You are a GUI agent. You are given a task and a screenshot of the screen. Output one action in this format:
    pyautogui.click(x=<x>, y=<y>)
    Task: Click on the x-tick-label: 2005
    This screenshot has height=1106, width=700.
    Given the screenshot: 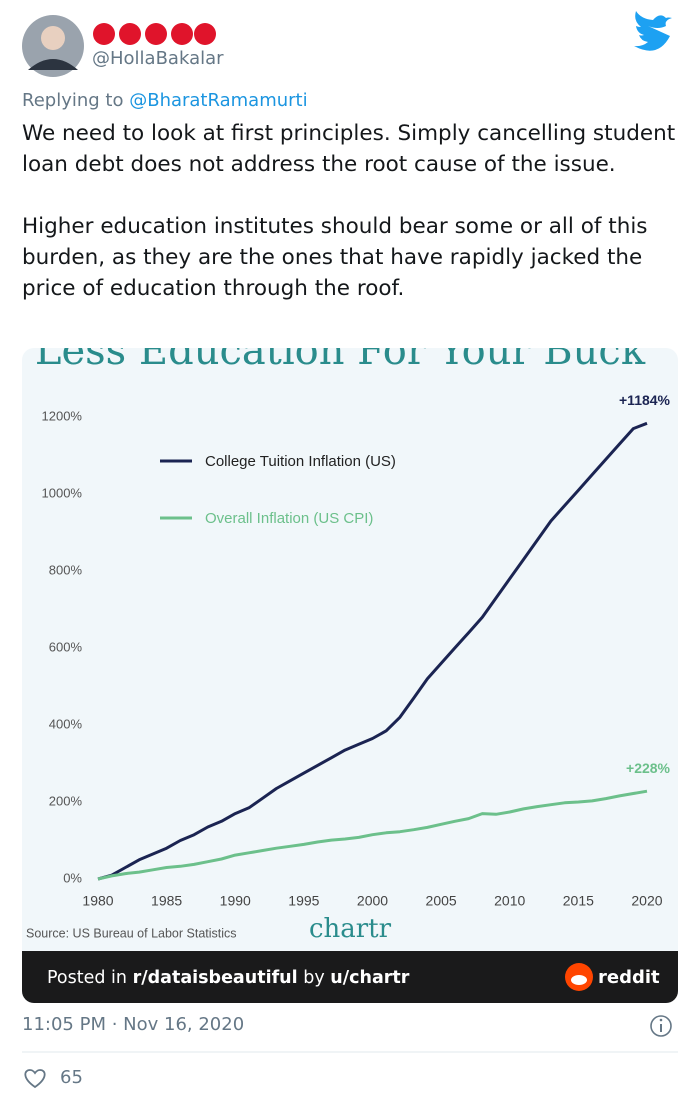 What is the action you would take?
    pyautogui.click(x=441, y=901)
    